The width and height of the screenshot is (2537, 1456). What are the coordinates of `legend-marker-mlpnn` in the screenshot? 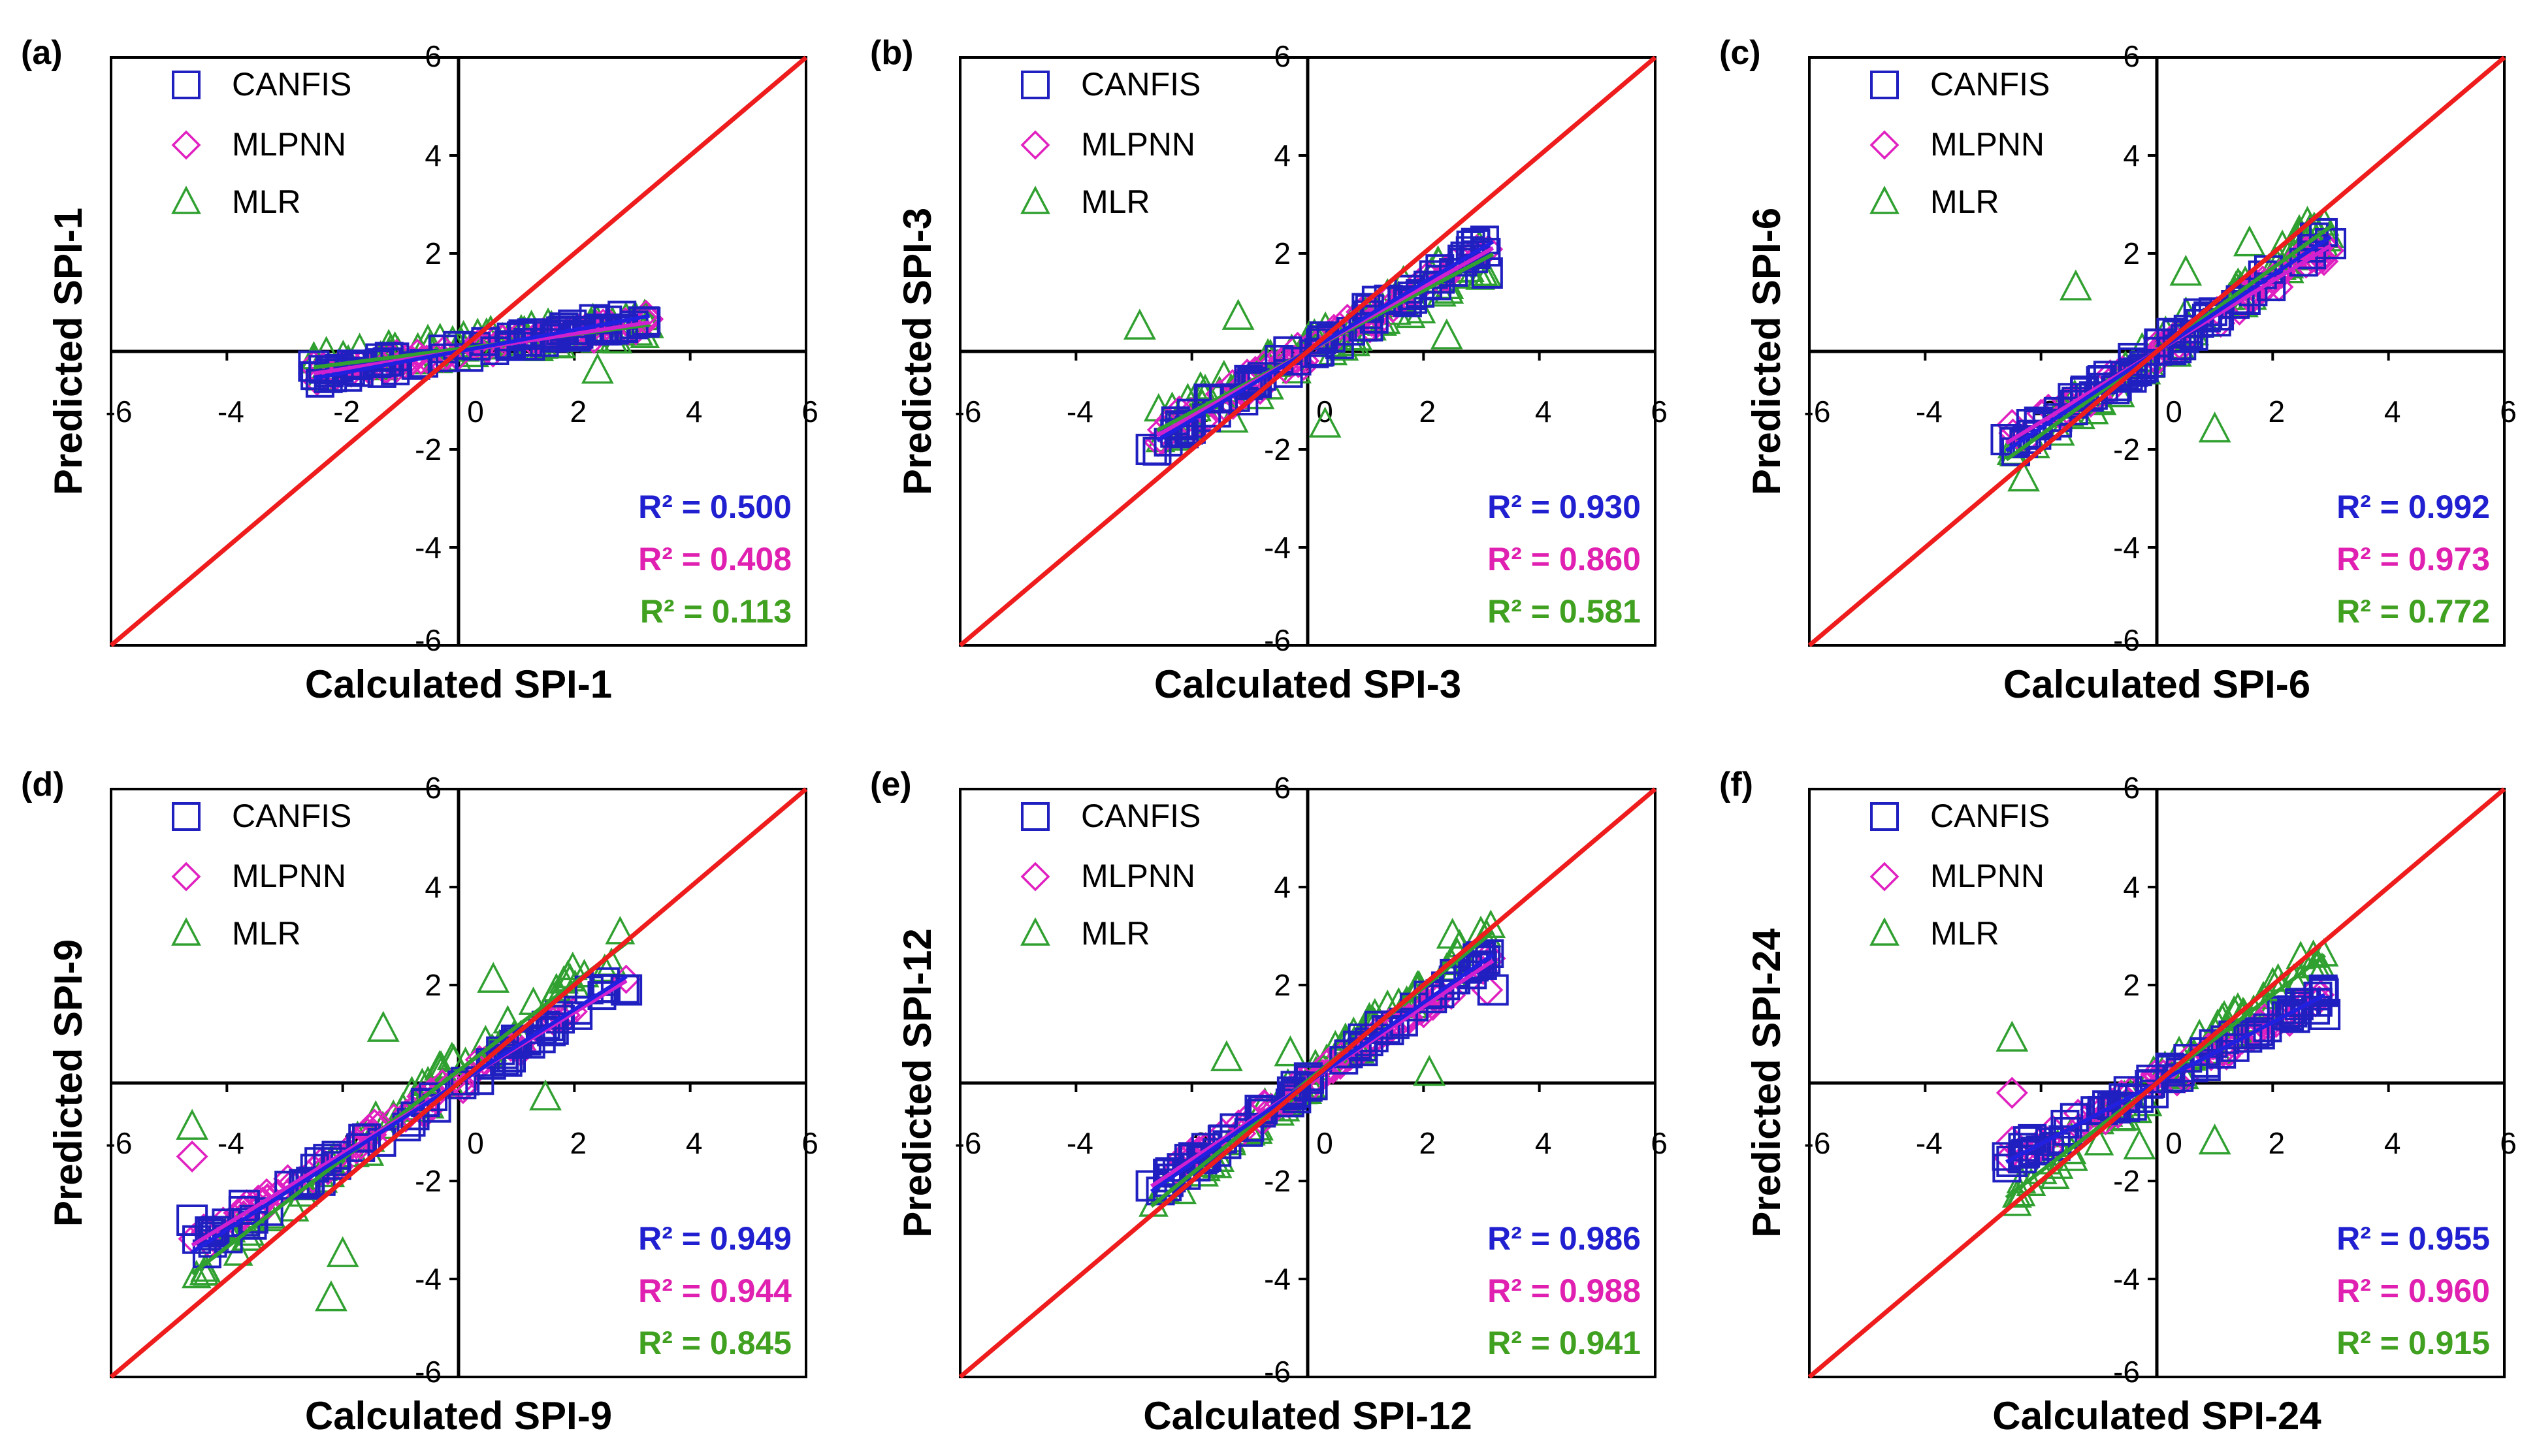 It's located at (1884, 877).